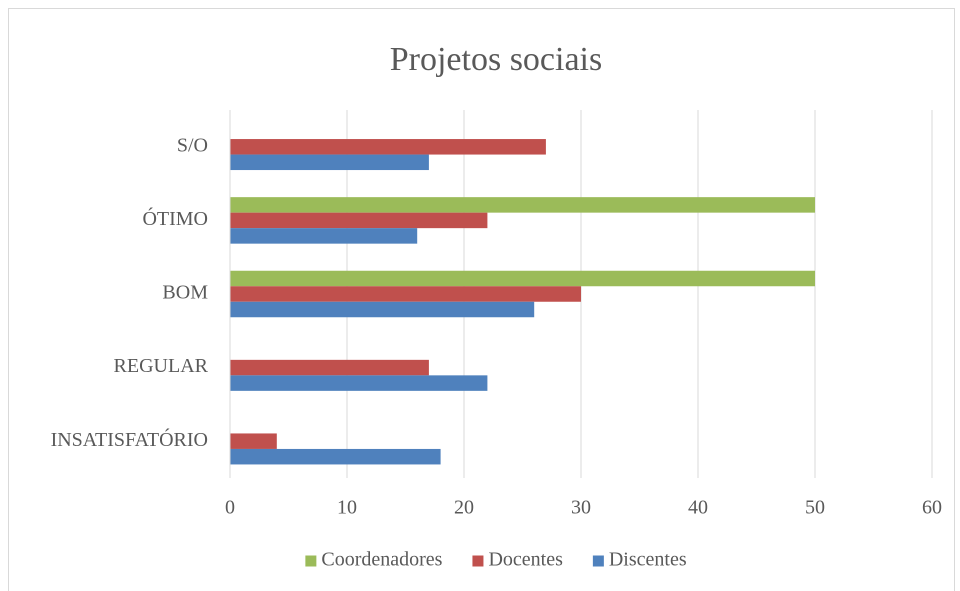 The image size is (960, 591). I want to click on y-tick-label: S/O, so click(192, 145).